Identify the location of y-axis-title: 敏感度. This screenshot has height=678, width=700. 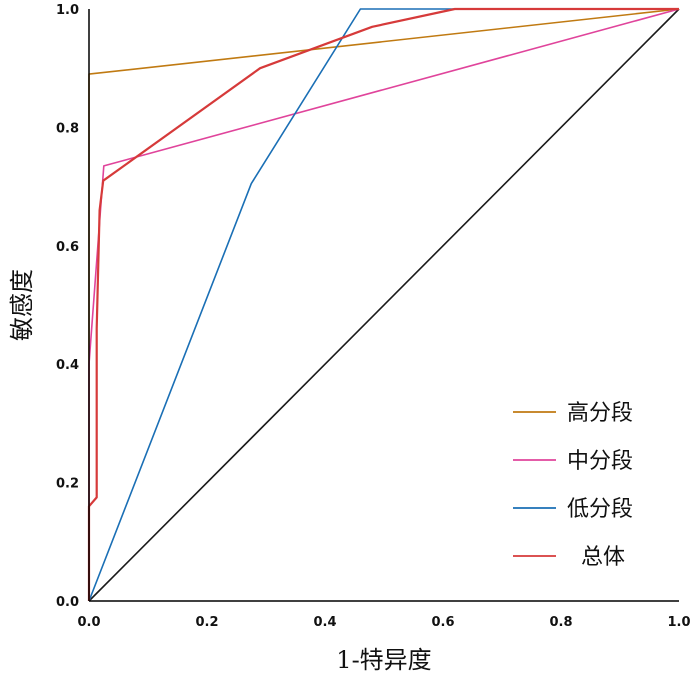
(22, 305).